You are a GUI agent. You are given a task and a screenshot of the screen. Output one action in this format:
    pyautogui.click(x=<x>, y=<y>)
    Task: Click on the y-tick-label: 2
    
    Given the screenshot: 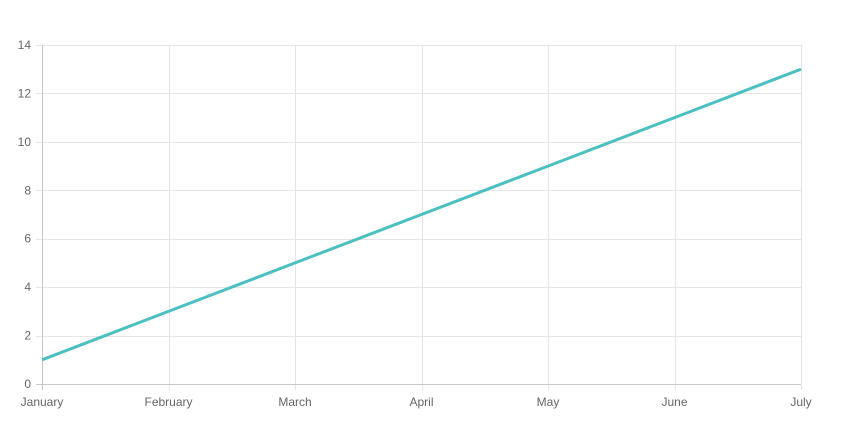 What is the action you would take?
    pyautogui.click(x=27, y=336)
    